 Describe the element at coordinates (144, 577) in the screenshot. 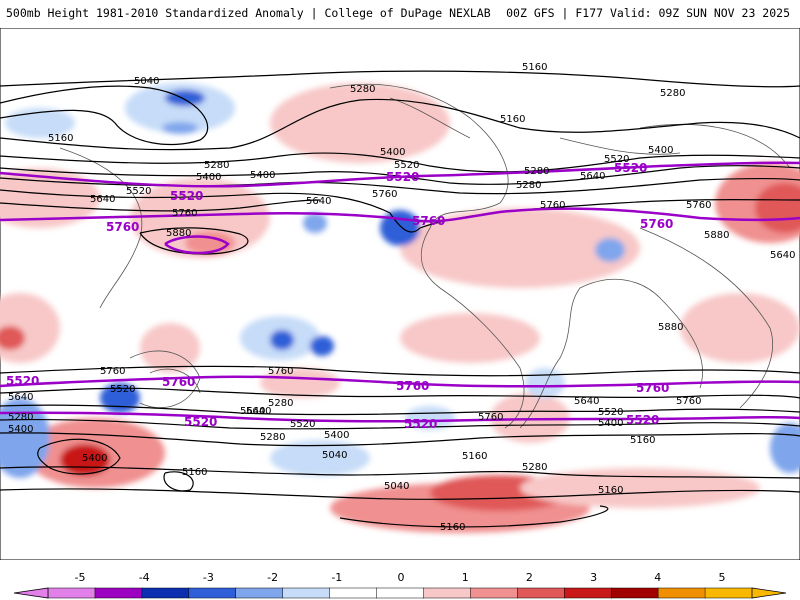

I see `colorbar-tick-label: -4` at that location.